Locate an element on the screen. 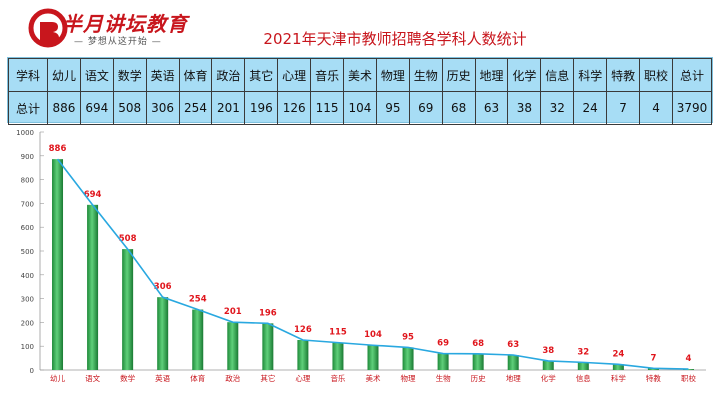 The height and width of the screenshot is (405, 720). value-cell: 254 is located at coordinates (195, 108).